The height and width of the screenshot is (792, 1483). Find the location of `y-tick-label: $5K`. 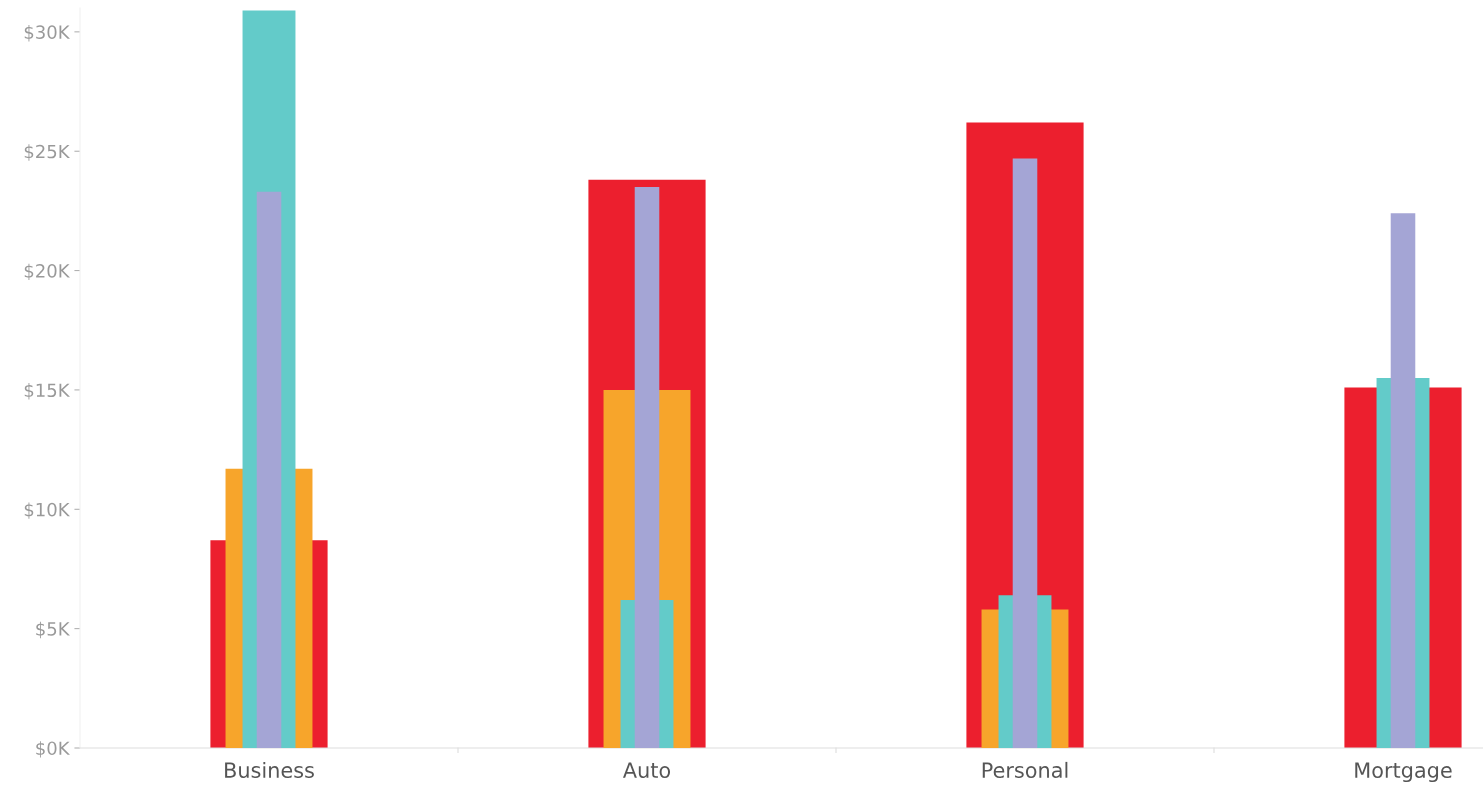

y-tick-label: $5K is located at coordinates (53, 630).